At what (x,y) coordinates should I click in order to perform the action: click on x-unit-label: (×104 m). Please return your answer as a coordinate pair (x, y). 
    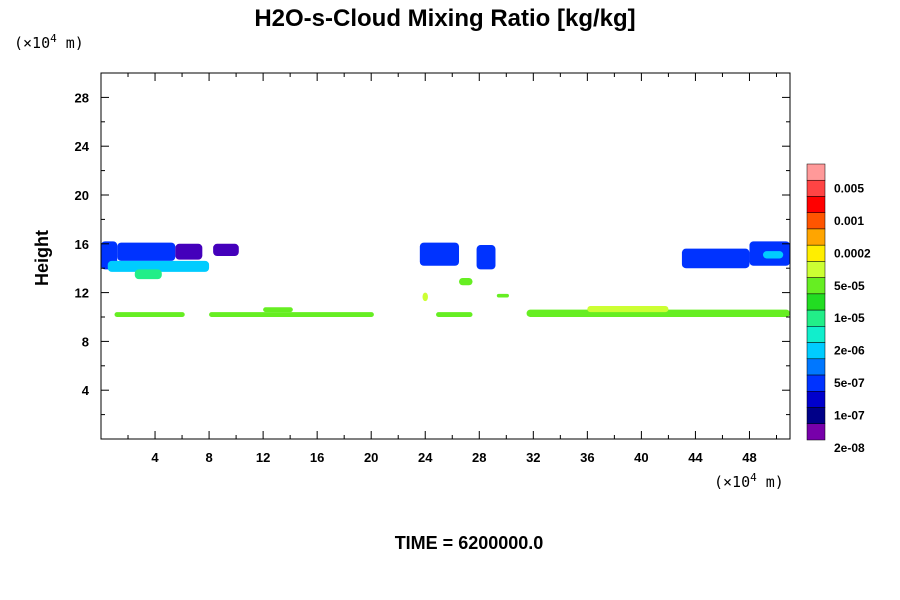
    Looking at the image, I should click on (749, 481).